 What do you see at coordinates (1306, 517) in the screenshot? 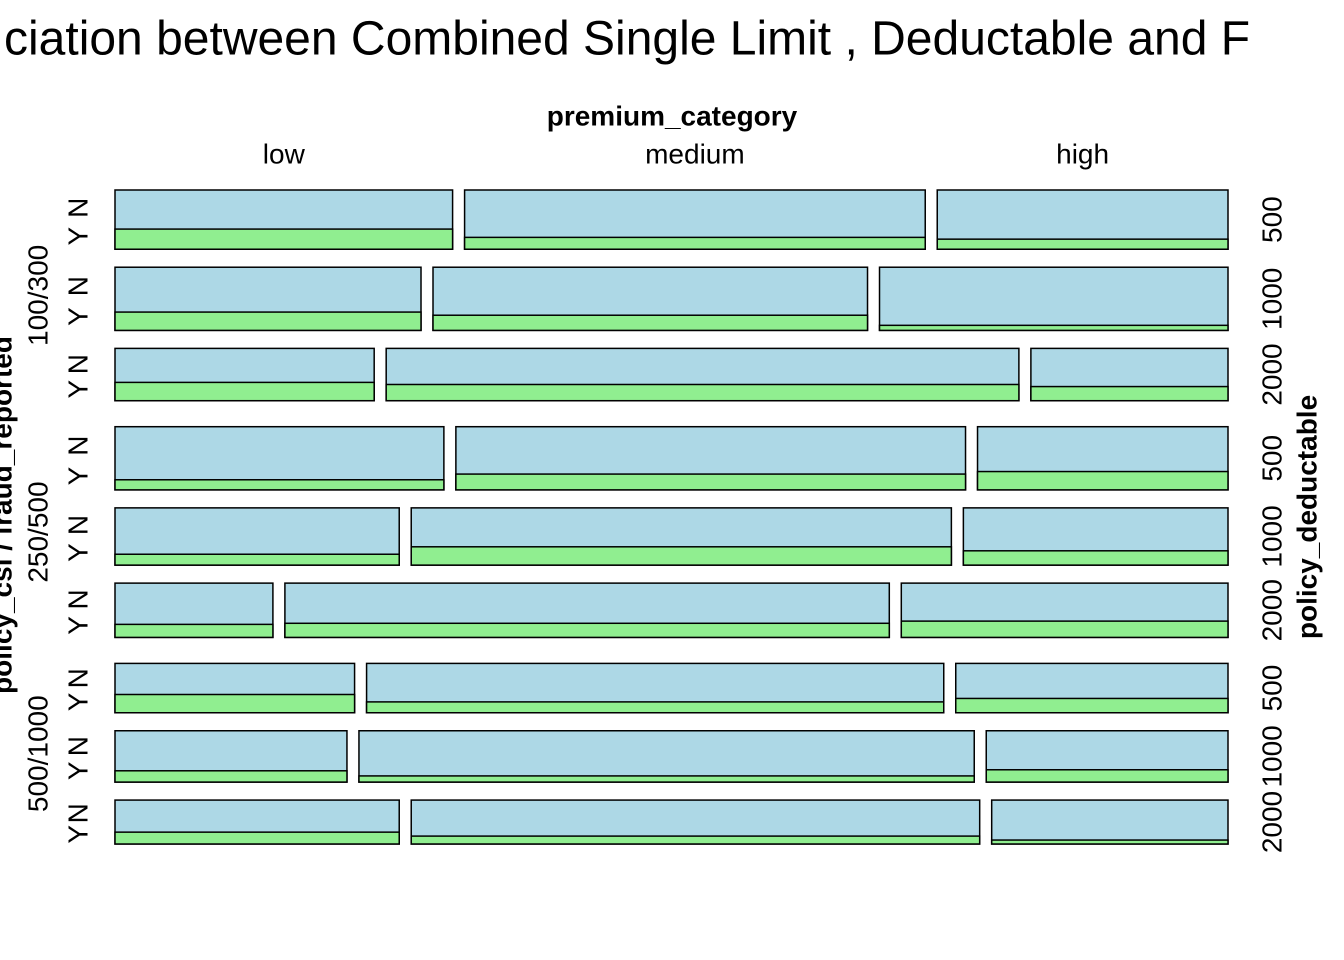
I see `y2-axis-title: policy_deductable` at bounding box center [1306, 517].